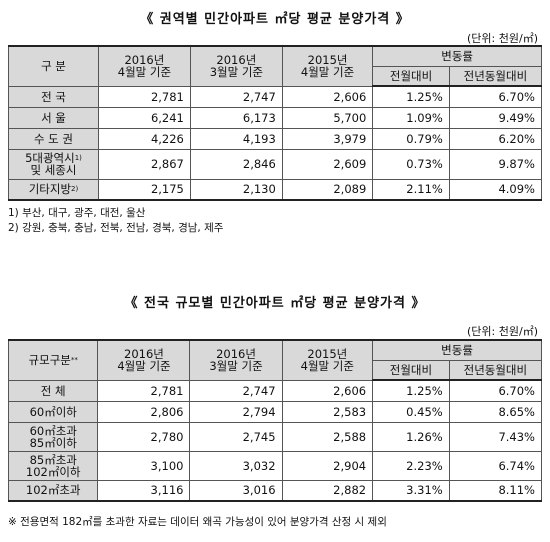 The width and height of the screenshot is (550, 542). What do you see at coordinates (327, 490) in the screenshot?
I see `cell-value: 2,882` at bounding box center [327, 490].